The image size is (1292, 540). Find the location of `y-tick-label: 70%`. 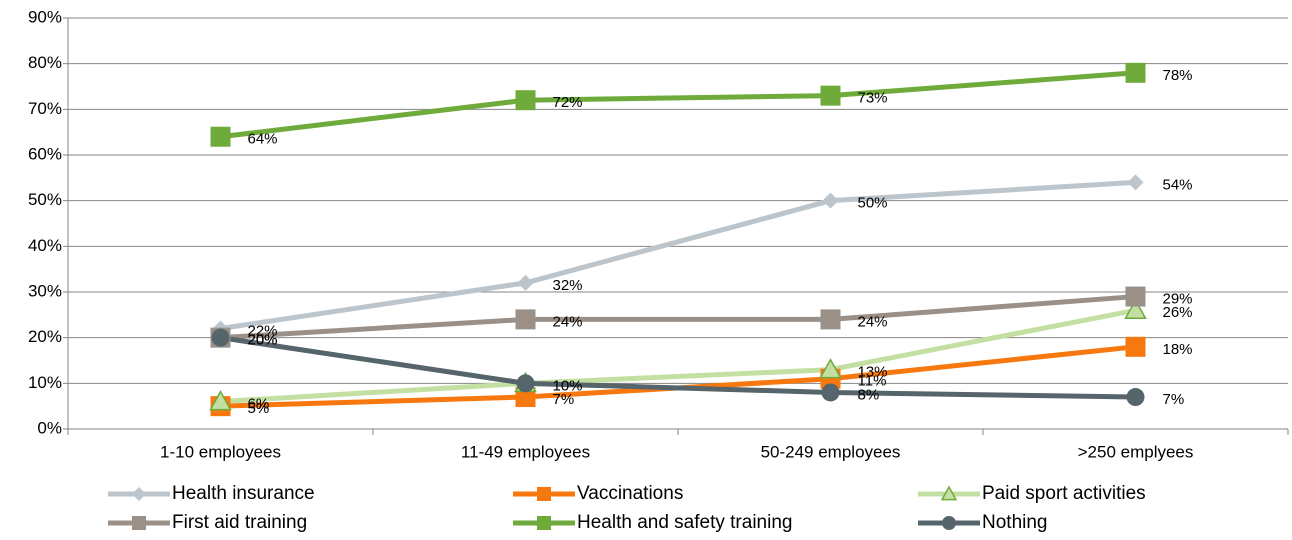

y-tick-label: 70% is located at coordinates (45, 108).